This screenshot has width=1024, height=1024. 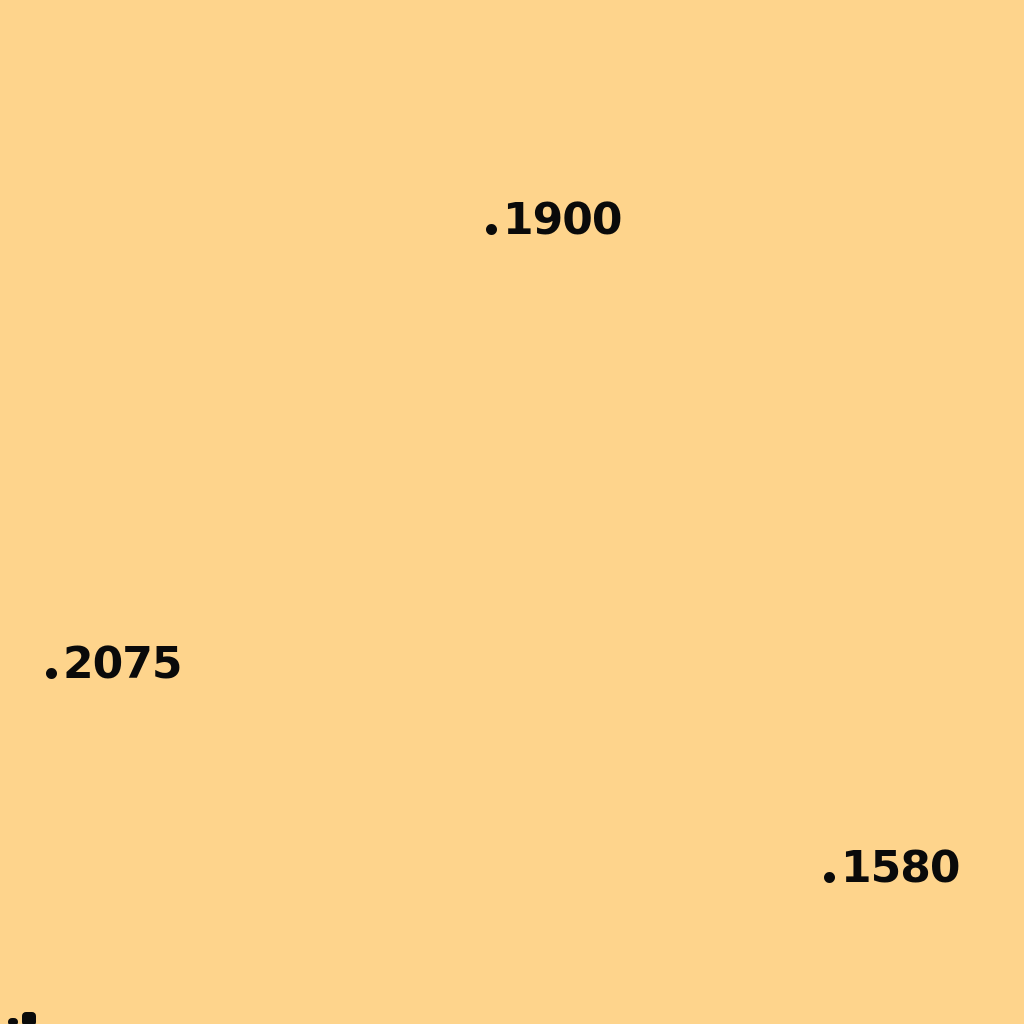 I want to click on spot-height-marker: 1580, so click(x=892, y=867).